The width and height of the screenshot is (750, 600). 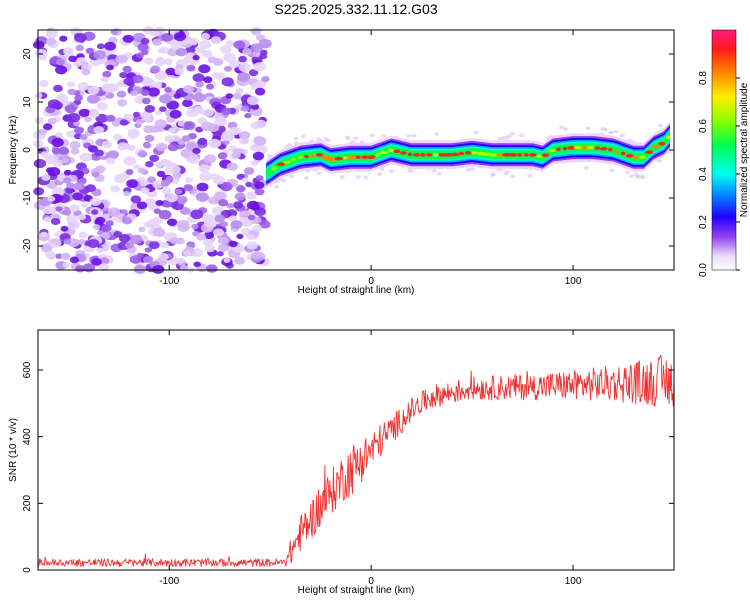 I want to click on ridge-band, so click(x=468, y=155).